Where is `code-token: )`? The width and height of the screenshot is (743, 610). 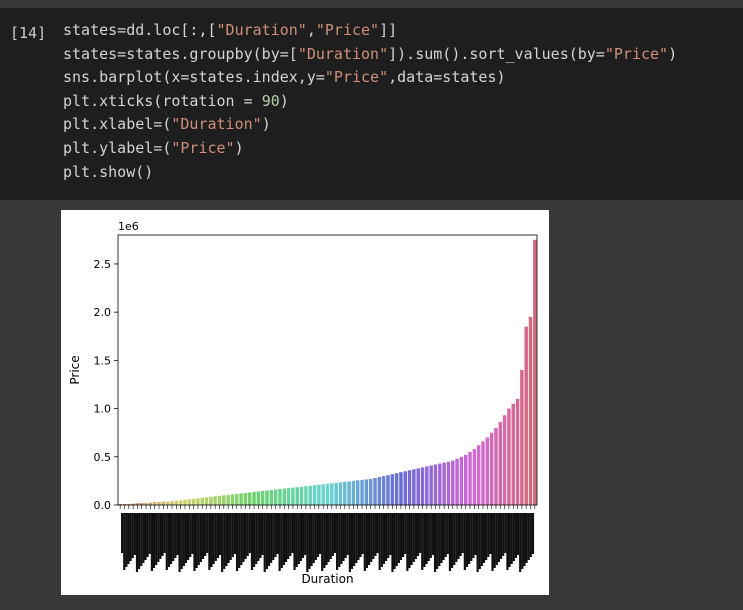
code-token: ) is located at coordinates (239, 147).